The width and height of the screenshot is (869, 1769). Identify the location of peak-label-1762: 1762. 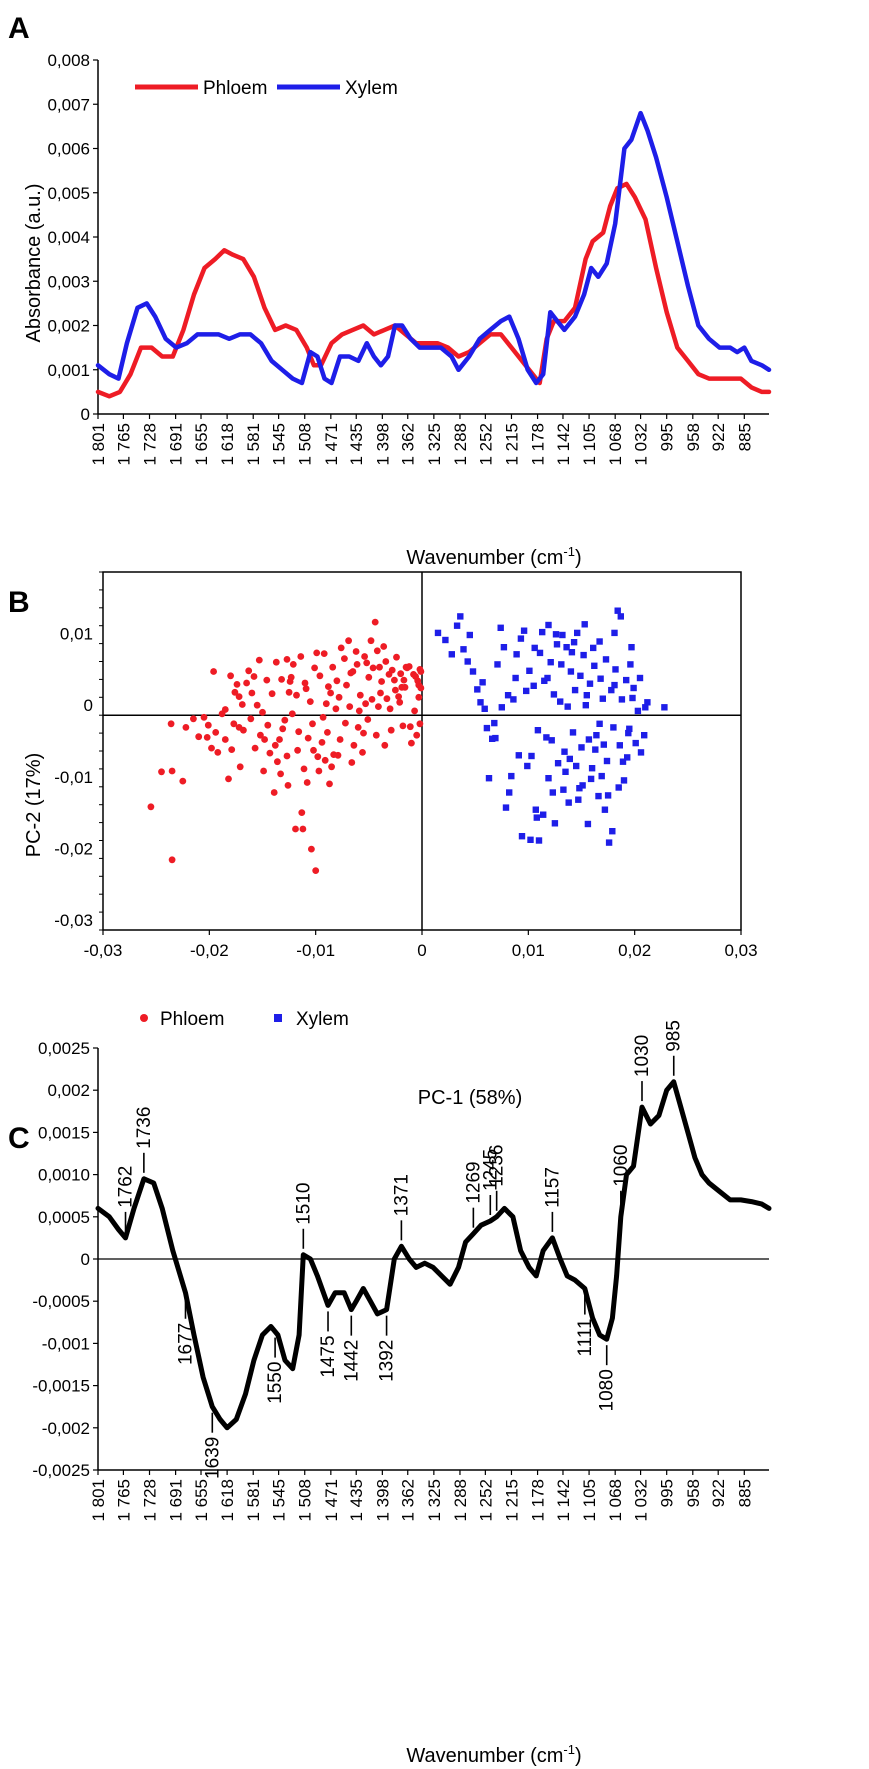
(126, 1187).